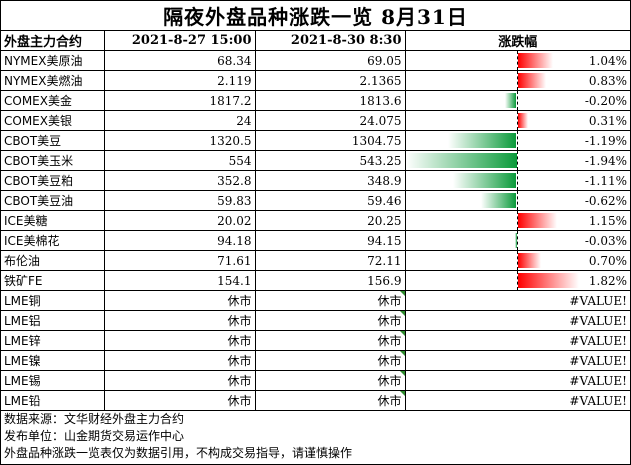 This screenshot has height=465, width=631. Describe the element at coordinates (53, 300) in the screenshot. I see `cell-contract: LME铜` at that location.